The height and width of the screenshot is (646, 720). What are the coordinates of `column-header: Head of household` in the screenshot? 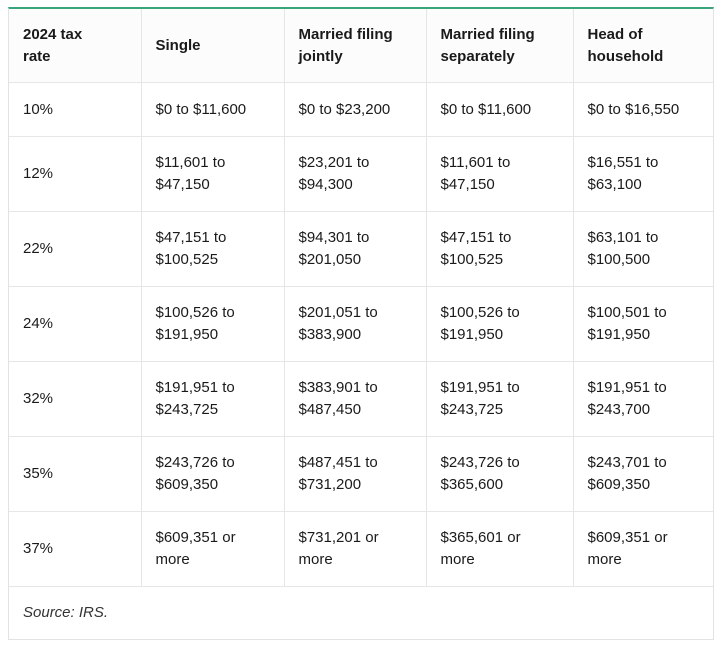 It's located at (643, 46).